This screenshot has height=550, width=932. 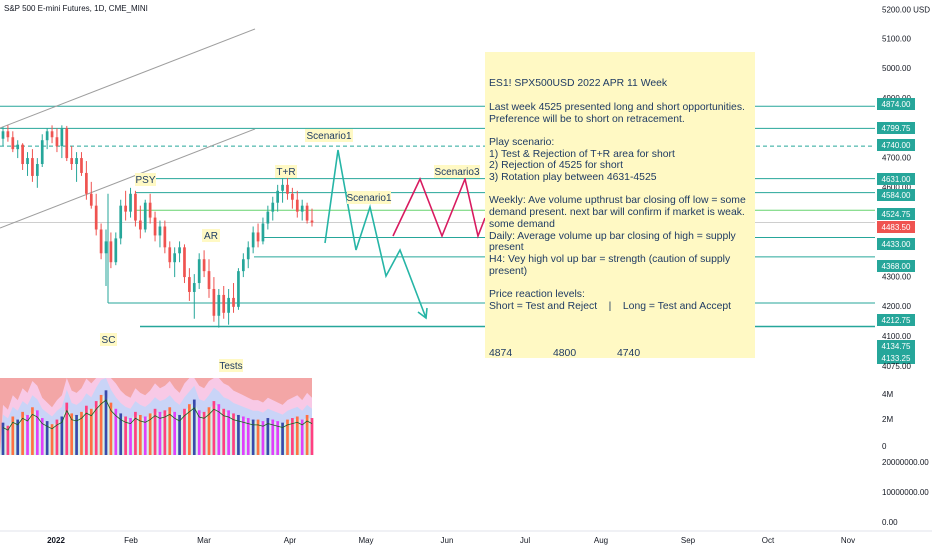 I want to click on note-line: 2) Rejection of 4525 for short, so click(x=556, y=166).